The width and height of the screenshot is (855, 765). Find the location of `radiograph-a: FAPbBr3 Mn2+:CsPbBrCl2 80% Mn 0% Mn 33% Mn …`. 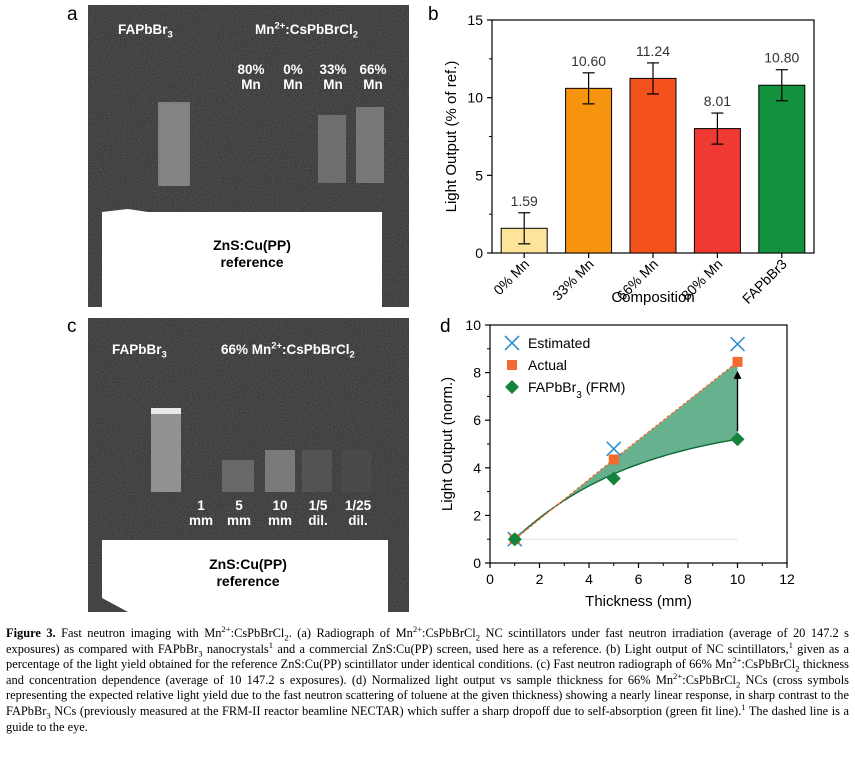

radiograph-a: FAPbBr3 Mn2+:CsPbBrCl2 80% Mn 0% Mn 33% Mn … is located at coordinates (248, 156).